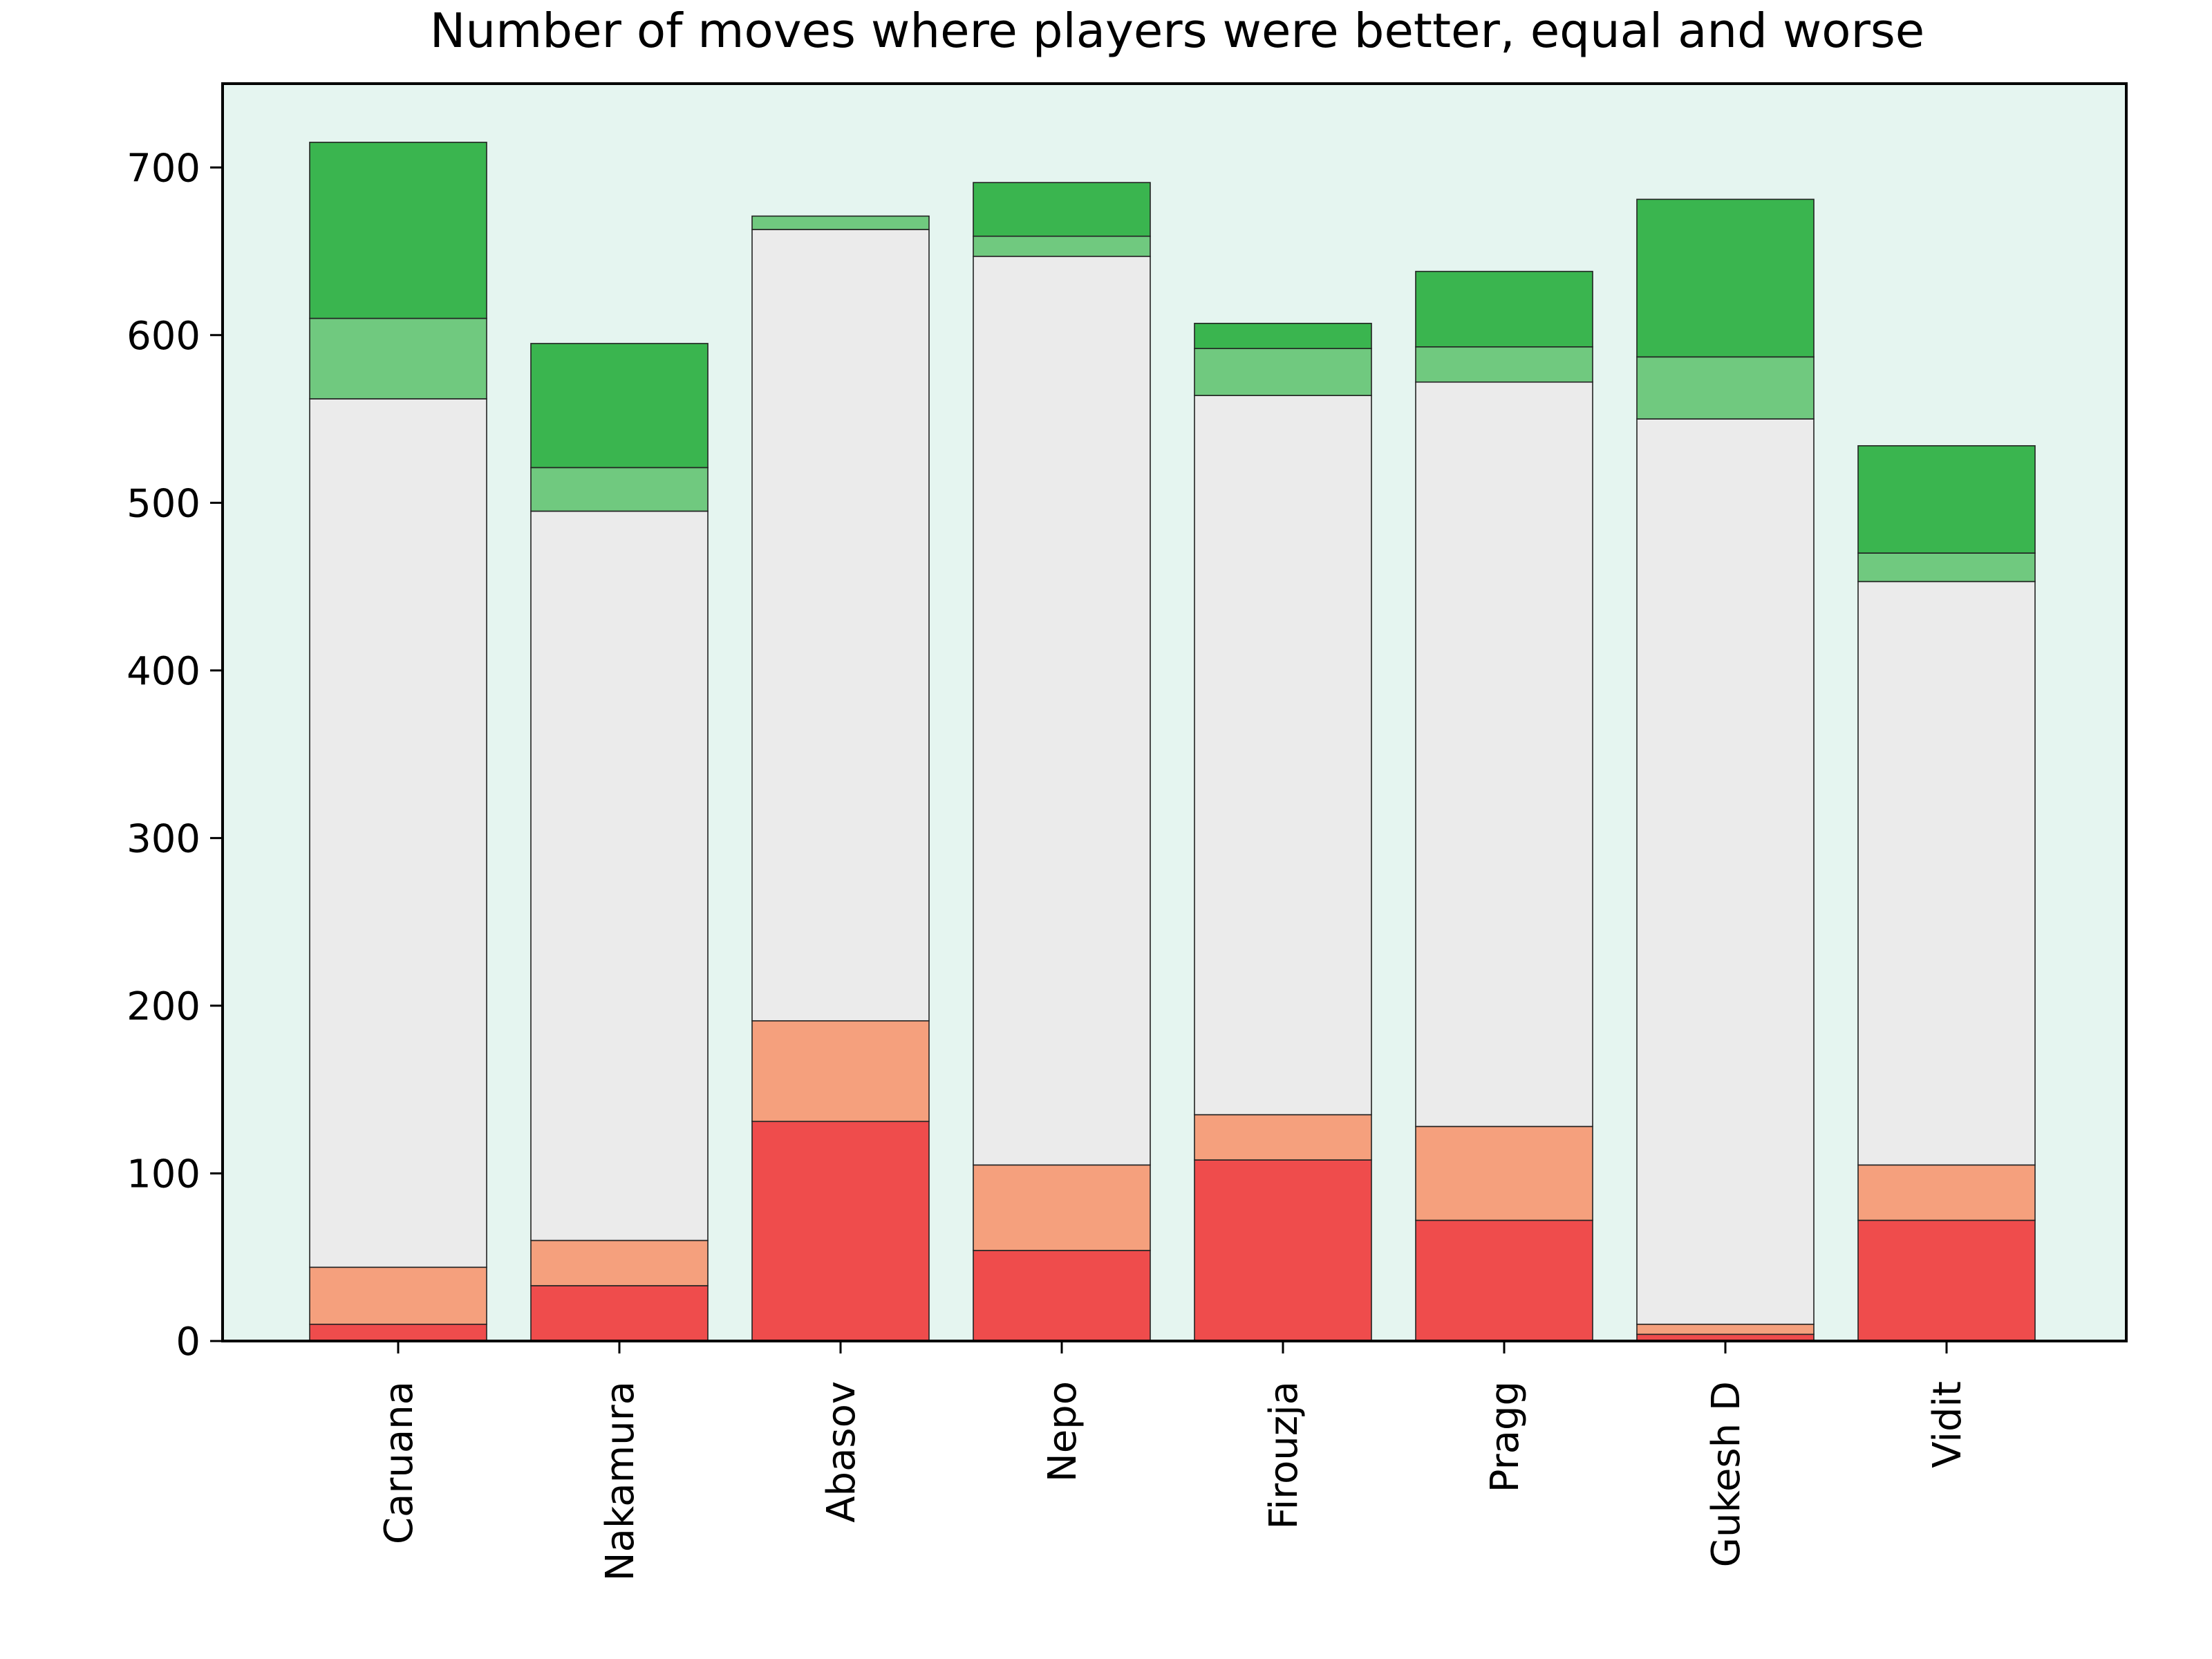 Image resolution: width=2212 pixels, height=1659 pixels. Describe the element at coordinates (1727, 1474) in the screenshot. I see `x-tick-label-gukesh-d: Gukesh D` at that location.